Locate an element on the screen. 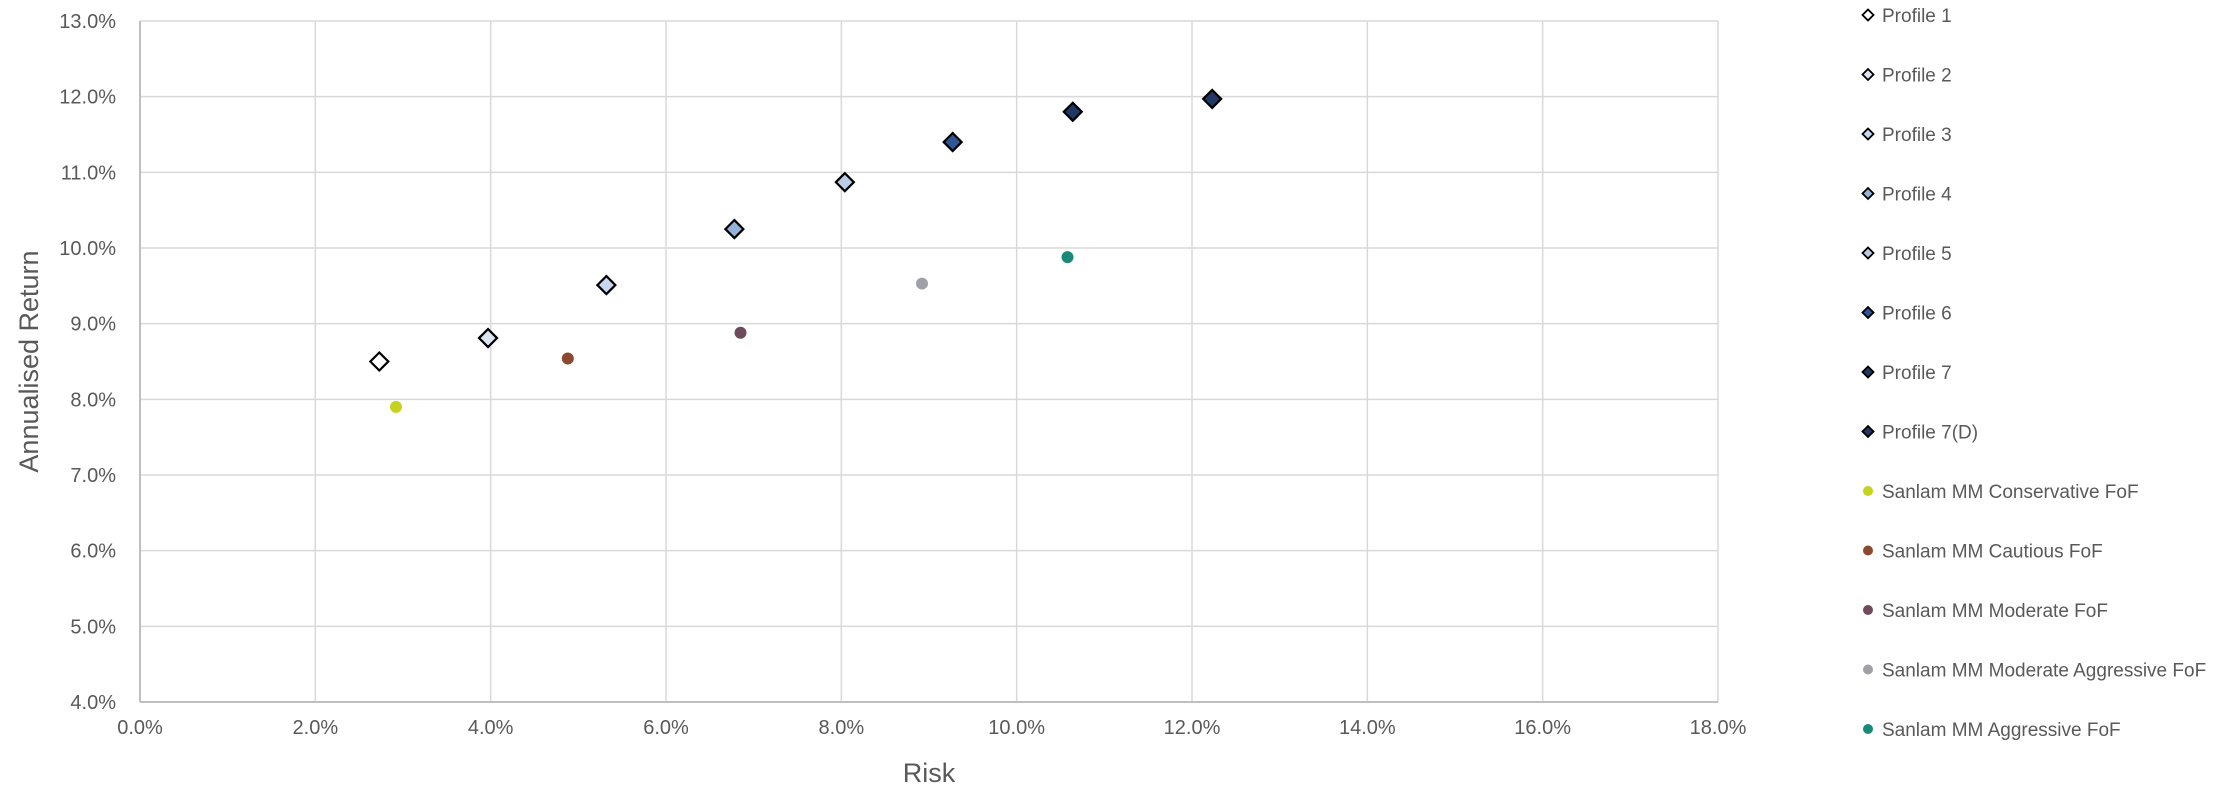 The width and height of the screenshot is (2225, 789). legend-label: Sanlam MM Aggressive FoF is located at coordinates (2001, 730).